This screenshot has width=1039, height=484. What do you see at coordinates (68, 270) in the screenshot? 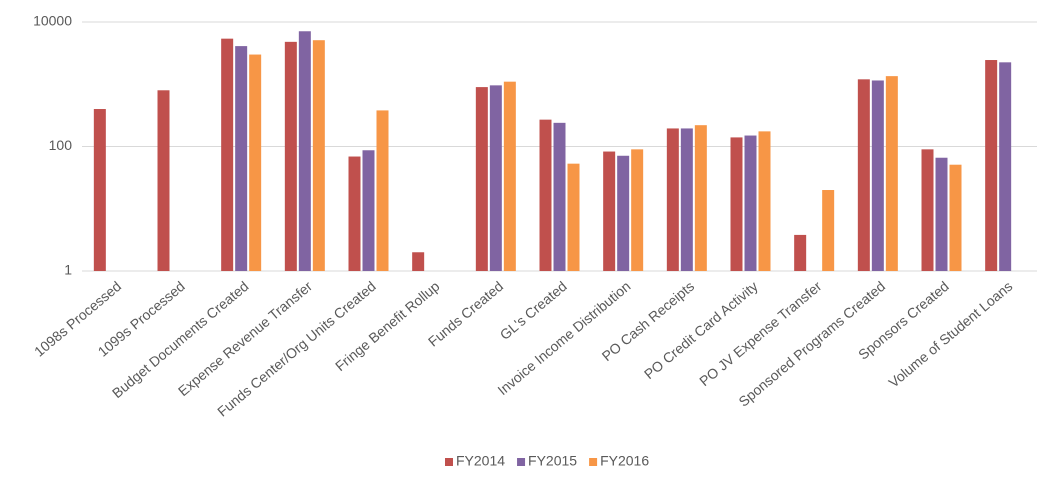
I see `y-tick-label: 1` at bounding box center [68, 270].